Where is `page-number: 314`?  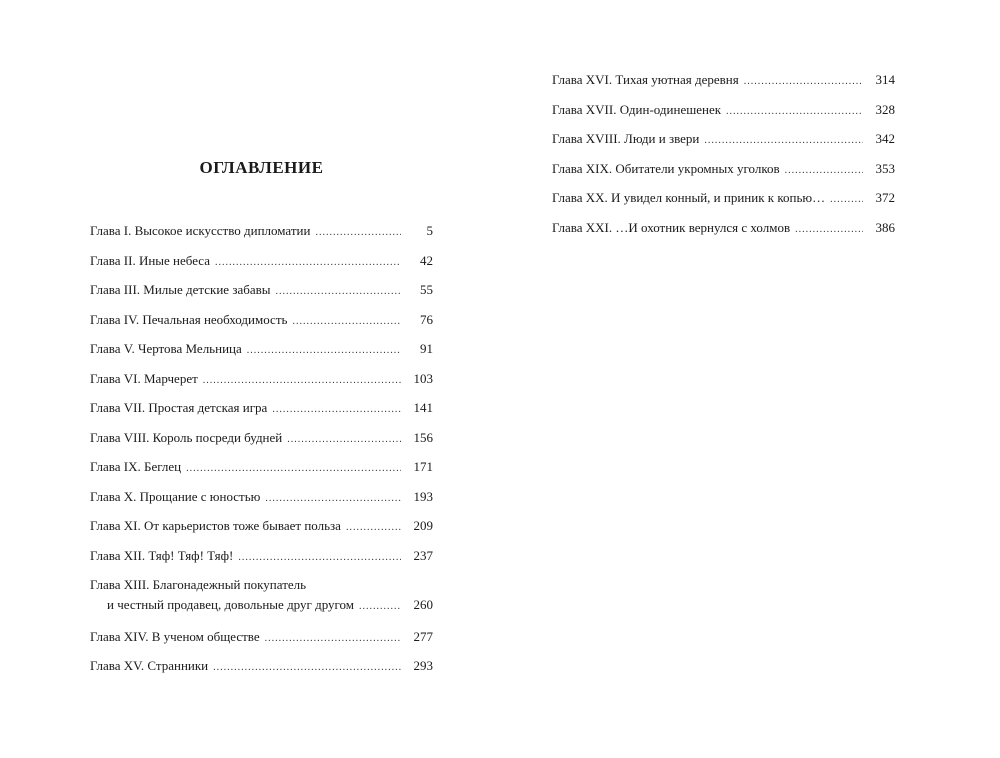
page-number: 314 is located at coordinates (885, 79).